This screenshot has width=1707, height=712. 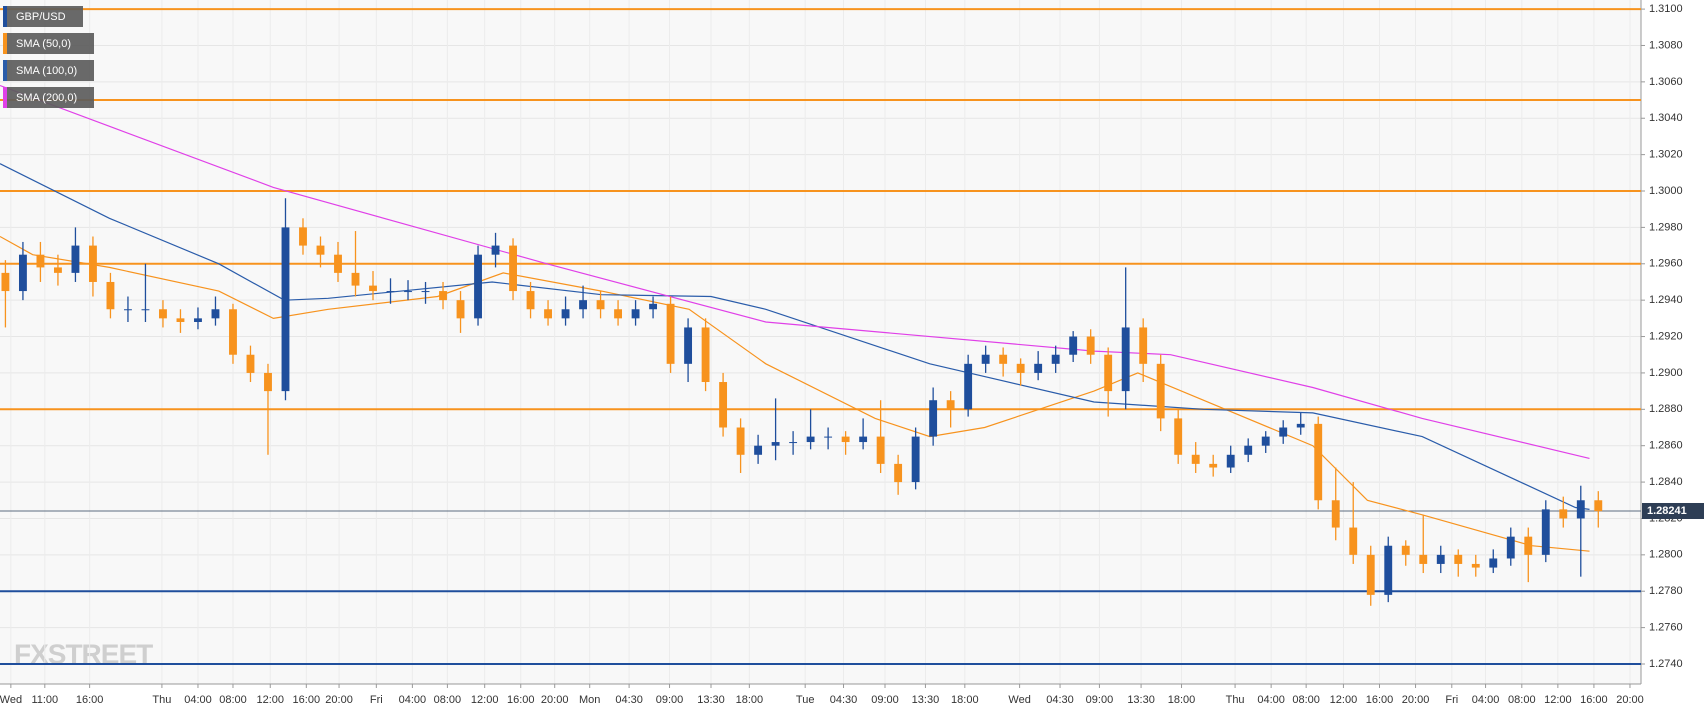 I want to click on y-tick-label: 1.3060, so click(x=1666, y=82).